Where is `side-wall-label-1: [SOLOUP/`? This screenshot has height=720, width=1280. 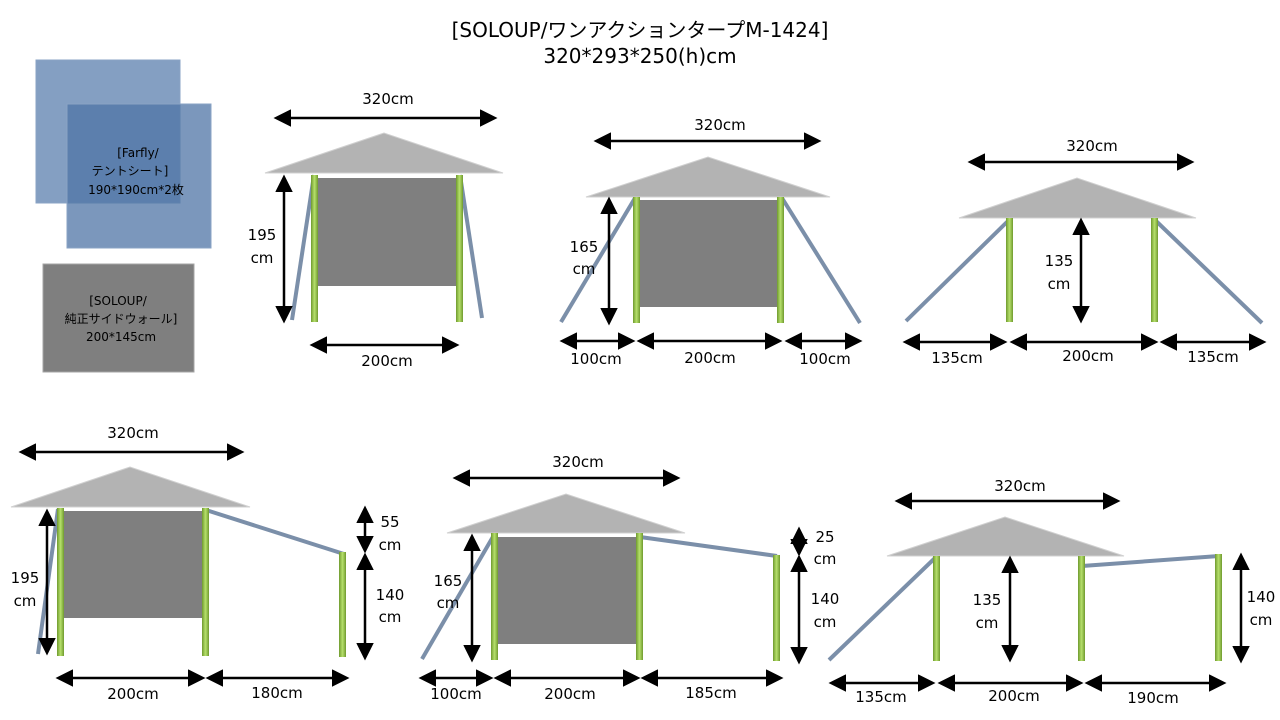
side-wall-label-1: [SOLOUP/ is located at coordinates (118, 301).